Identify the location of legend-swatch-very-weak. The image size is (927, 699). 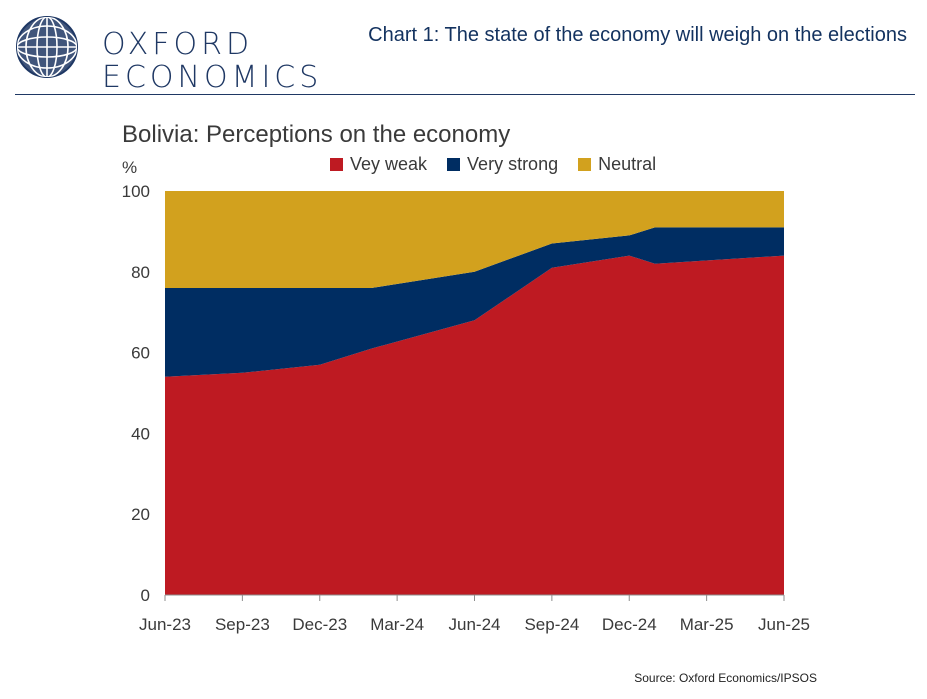
(336, 164).